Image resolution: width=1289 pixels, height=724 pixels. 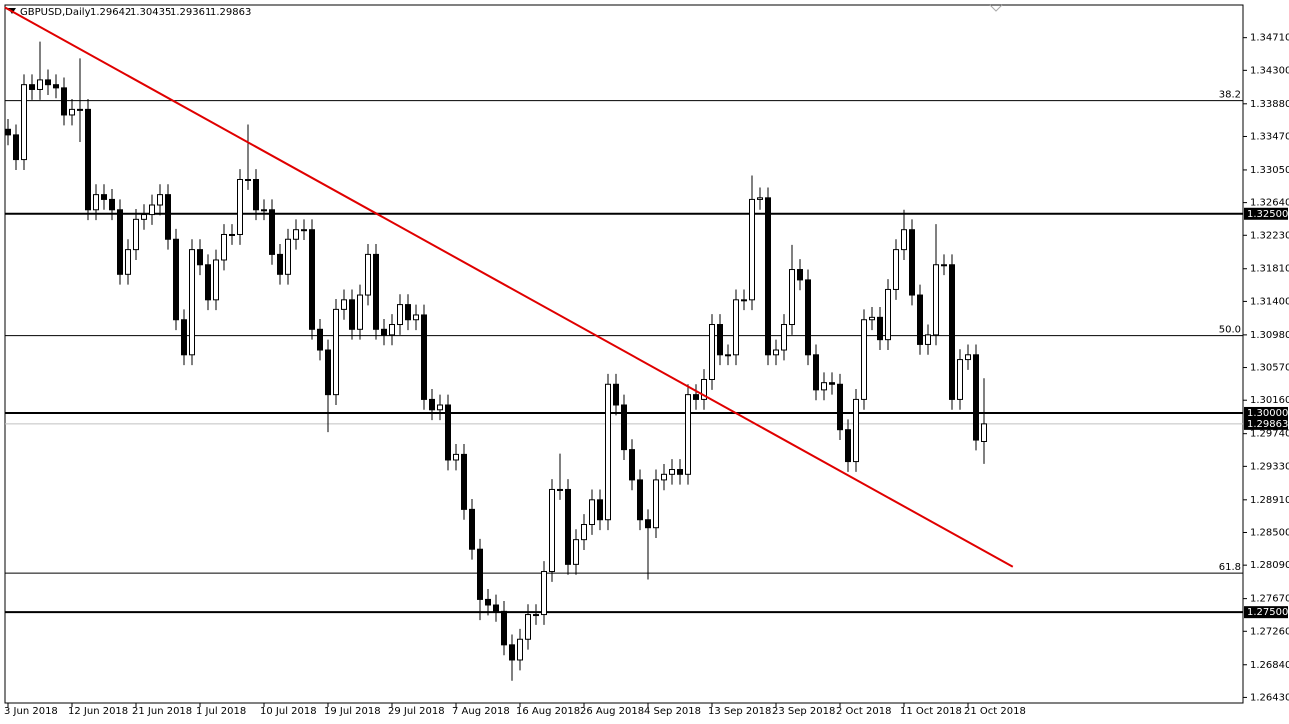 I want to click on y-tick-label: 1.29330, so click(x=1269, y=466).